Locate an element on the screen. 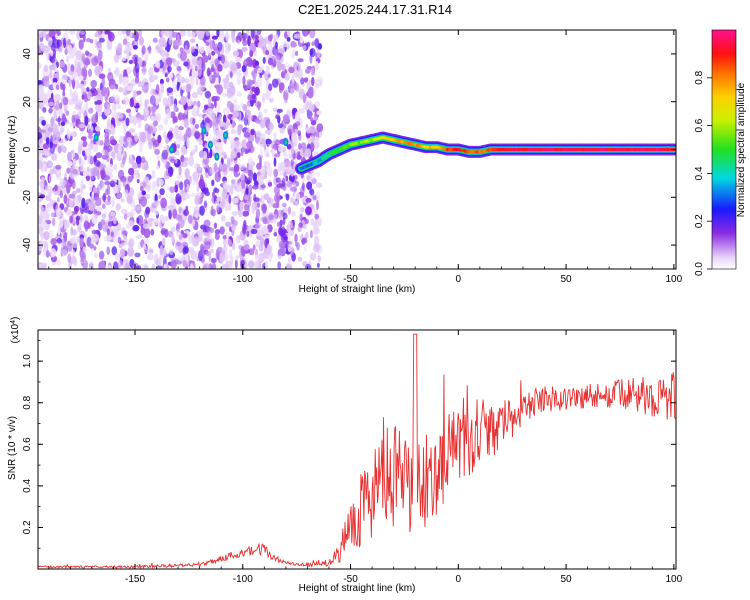 Image resolution: width=750 pixels, height=600 pixels. colorbar-tick-label: 0.0 is located at coordinates (699, 269).